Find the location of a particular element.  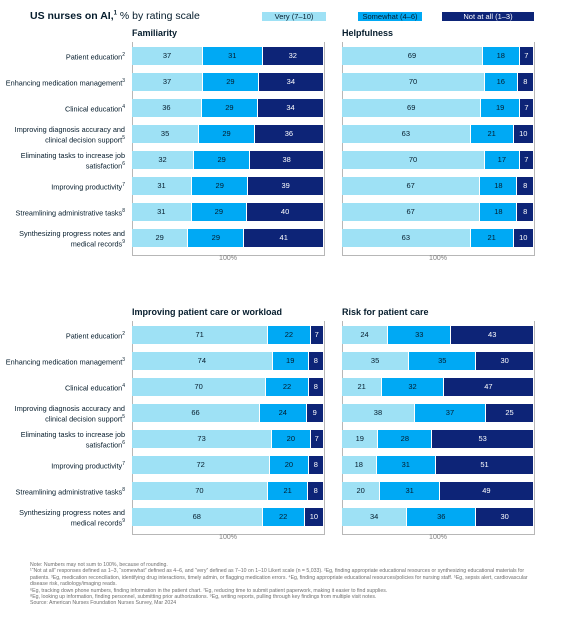

legend-swatch-not-at-all is located at coordinates (488, 16).